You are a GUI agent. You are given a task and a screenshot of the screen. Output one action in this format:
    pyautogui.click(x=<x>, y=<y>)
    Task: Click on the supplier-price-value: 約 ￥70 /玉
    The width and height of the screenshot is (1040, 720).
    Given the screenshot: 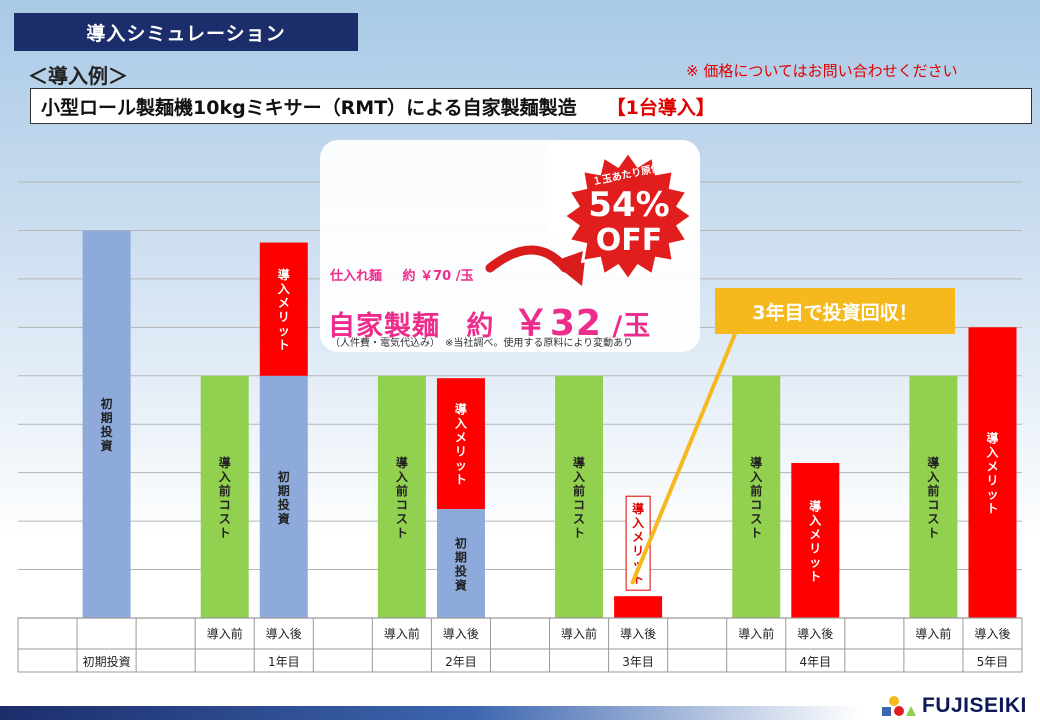 What is the action you would take?
    pyautogui.click(x=438, y=276)
    